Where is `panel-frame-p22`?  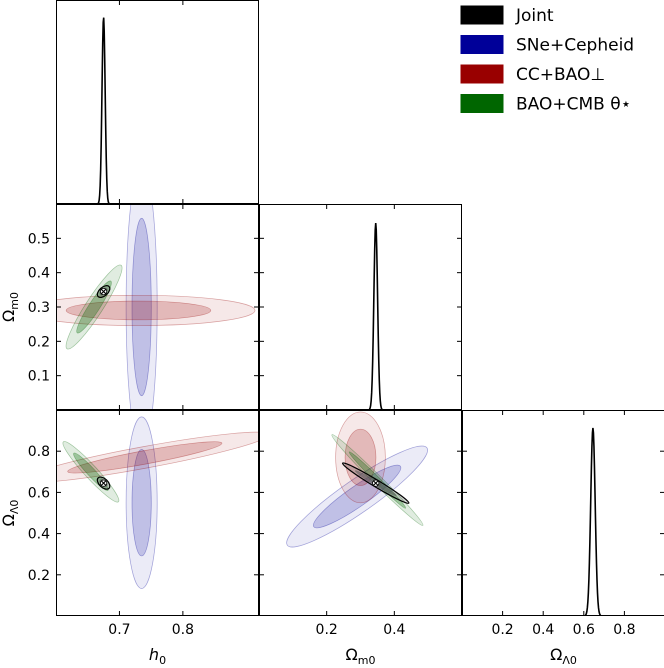 panel-frame-p22 is located at coordinates (563, 513).